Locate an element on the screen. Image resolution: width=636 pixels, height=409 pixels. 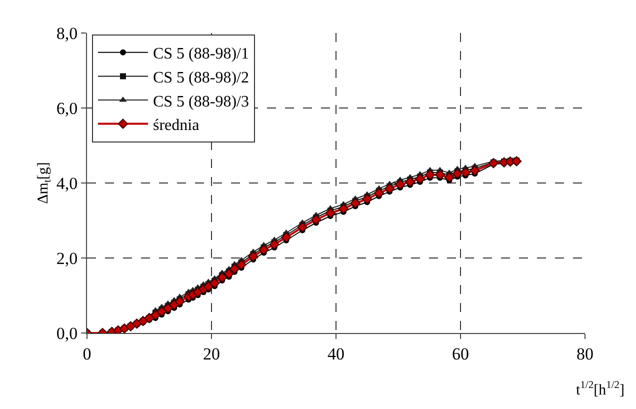
x-axis-title: t$^{1/2}$[h$^{1/2}$] is located at coordinates (600, 389).